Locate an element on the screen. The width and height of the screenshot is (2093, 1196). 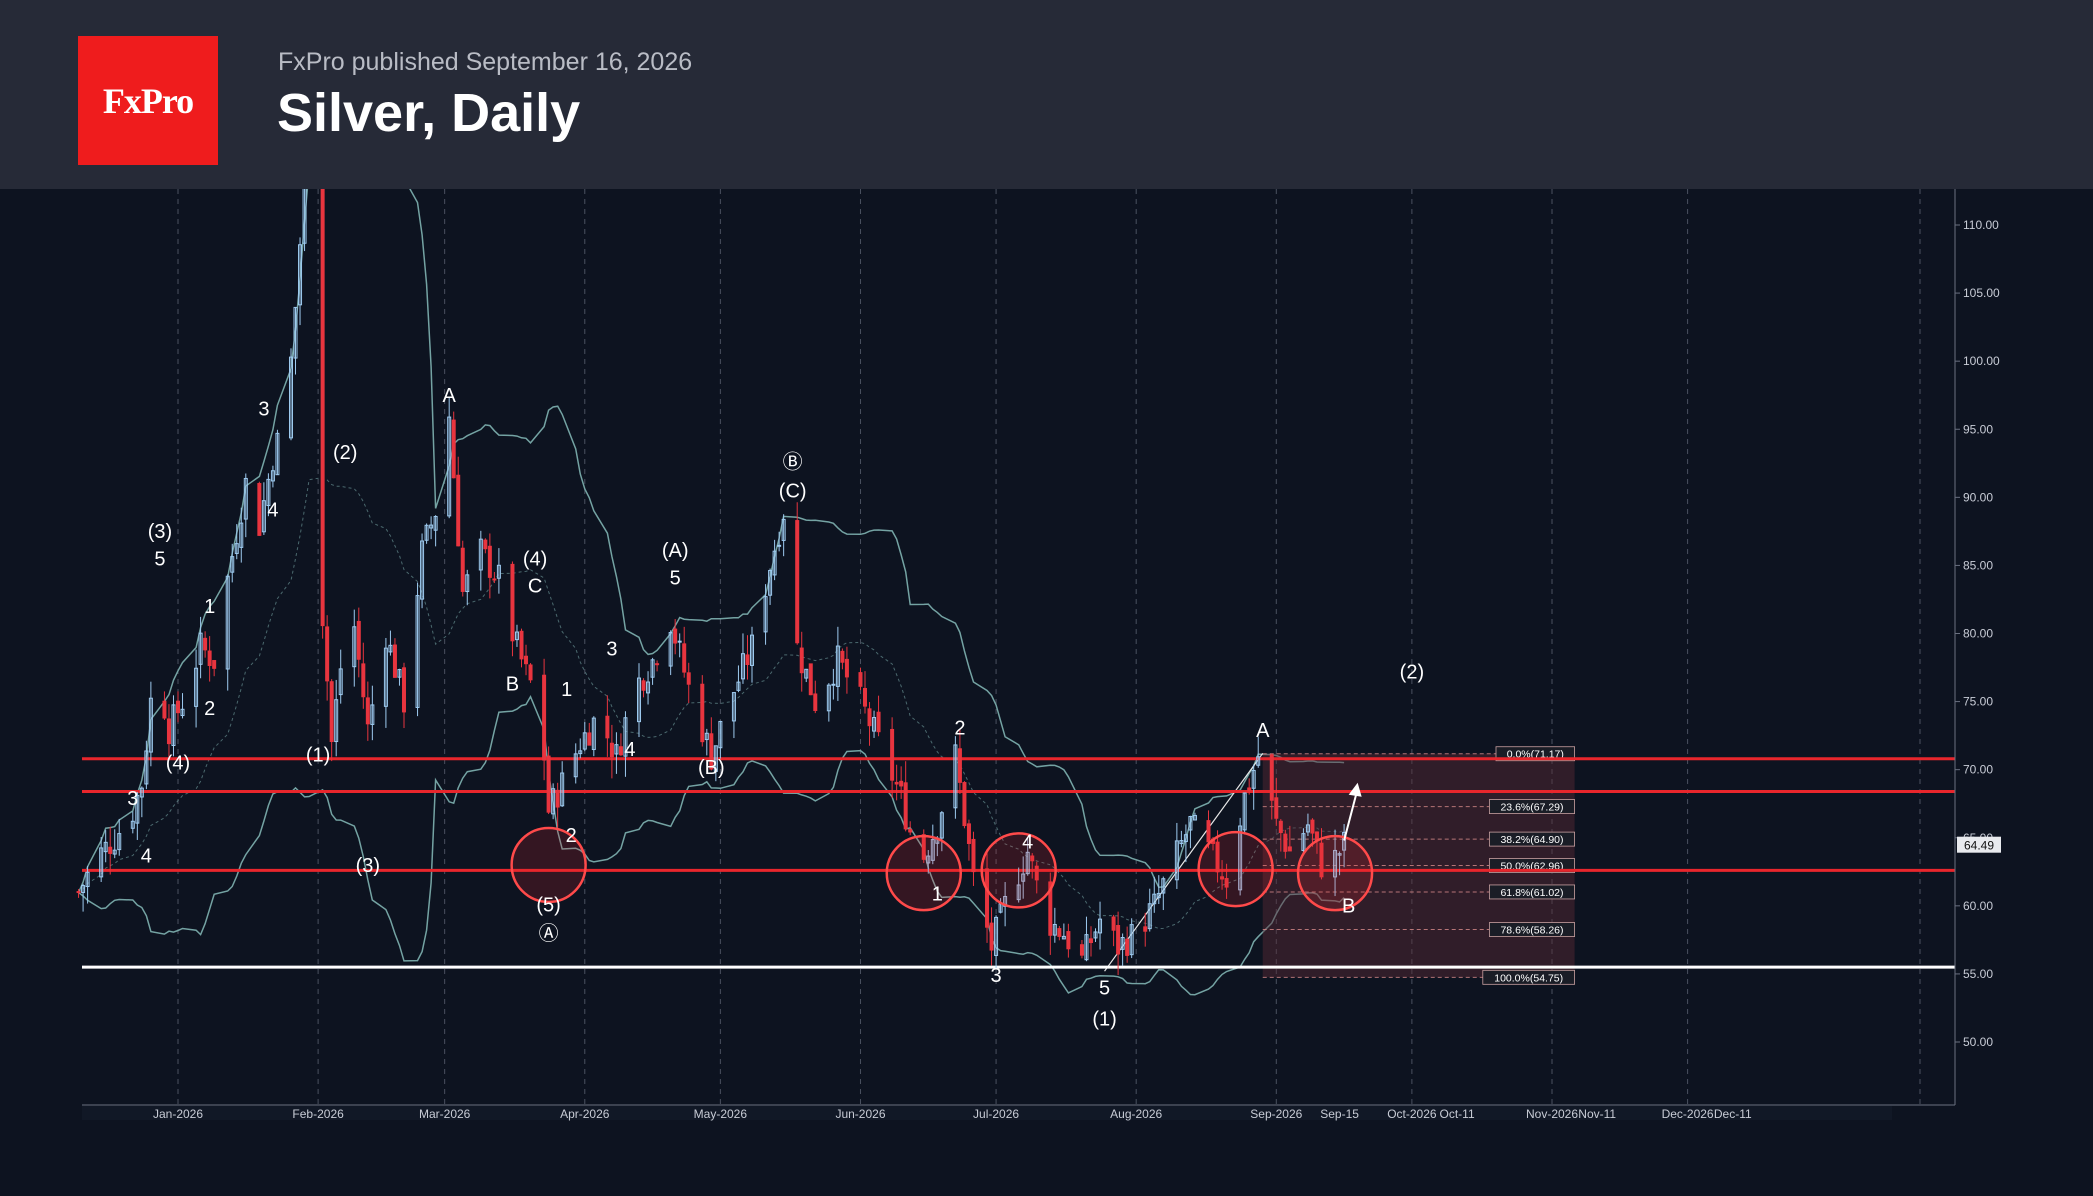
wave-label: B is located at coordinates (1348, 907).